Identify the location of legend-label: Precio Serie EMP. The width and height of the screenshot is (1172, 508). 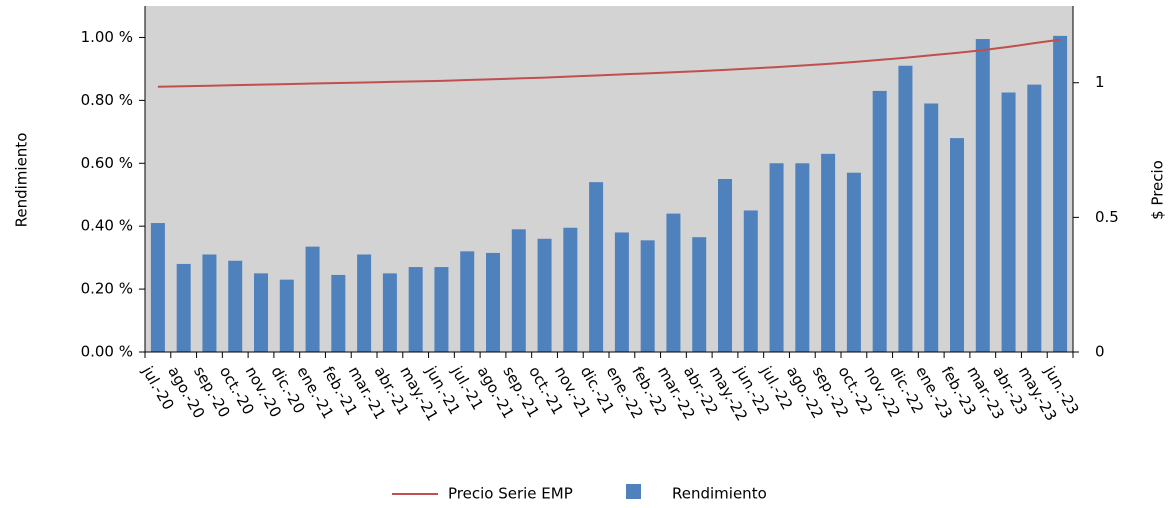
(510, 494).